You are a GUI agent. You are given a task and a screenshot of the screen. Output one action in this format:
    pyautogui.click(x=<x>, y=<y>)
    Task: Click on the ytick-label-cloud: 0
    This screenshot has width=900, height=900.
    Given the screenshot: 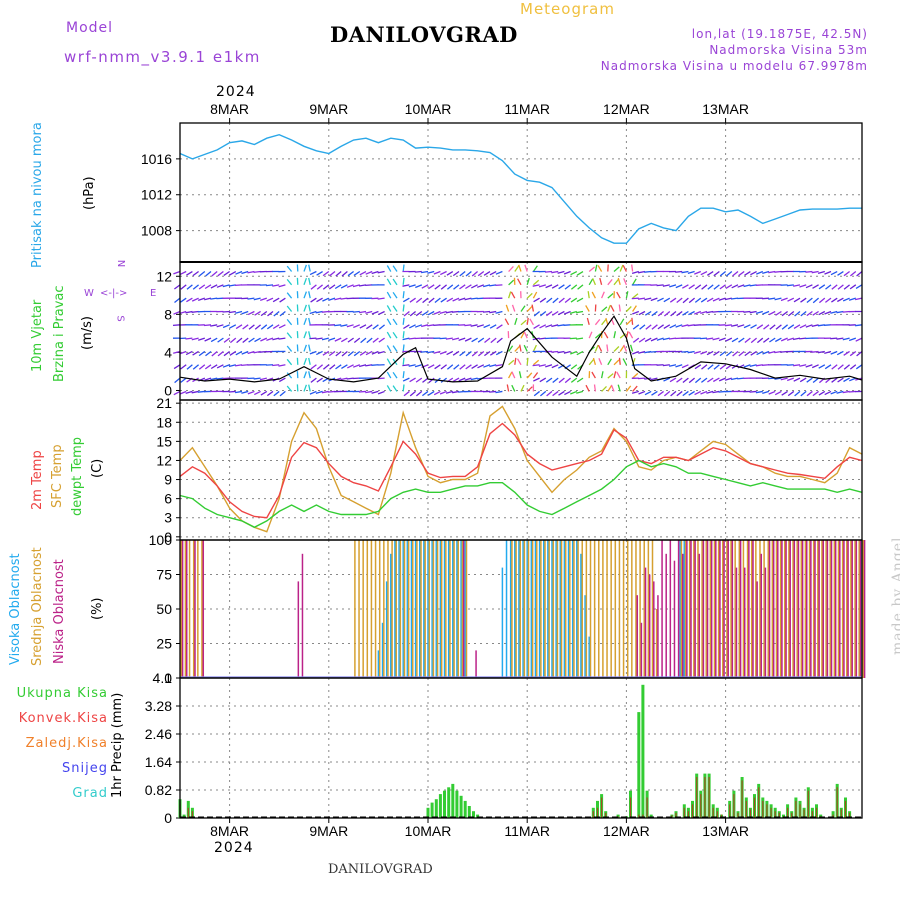 What is the action you would take?
    pyautogui.click(x=168, y=678)
    